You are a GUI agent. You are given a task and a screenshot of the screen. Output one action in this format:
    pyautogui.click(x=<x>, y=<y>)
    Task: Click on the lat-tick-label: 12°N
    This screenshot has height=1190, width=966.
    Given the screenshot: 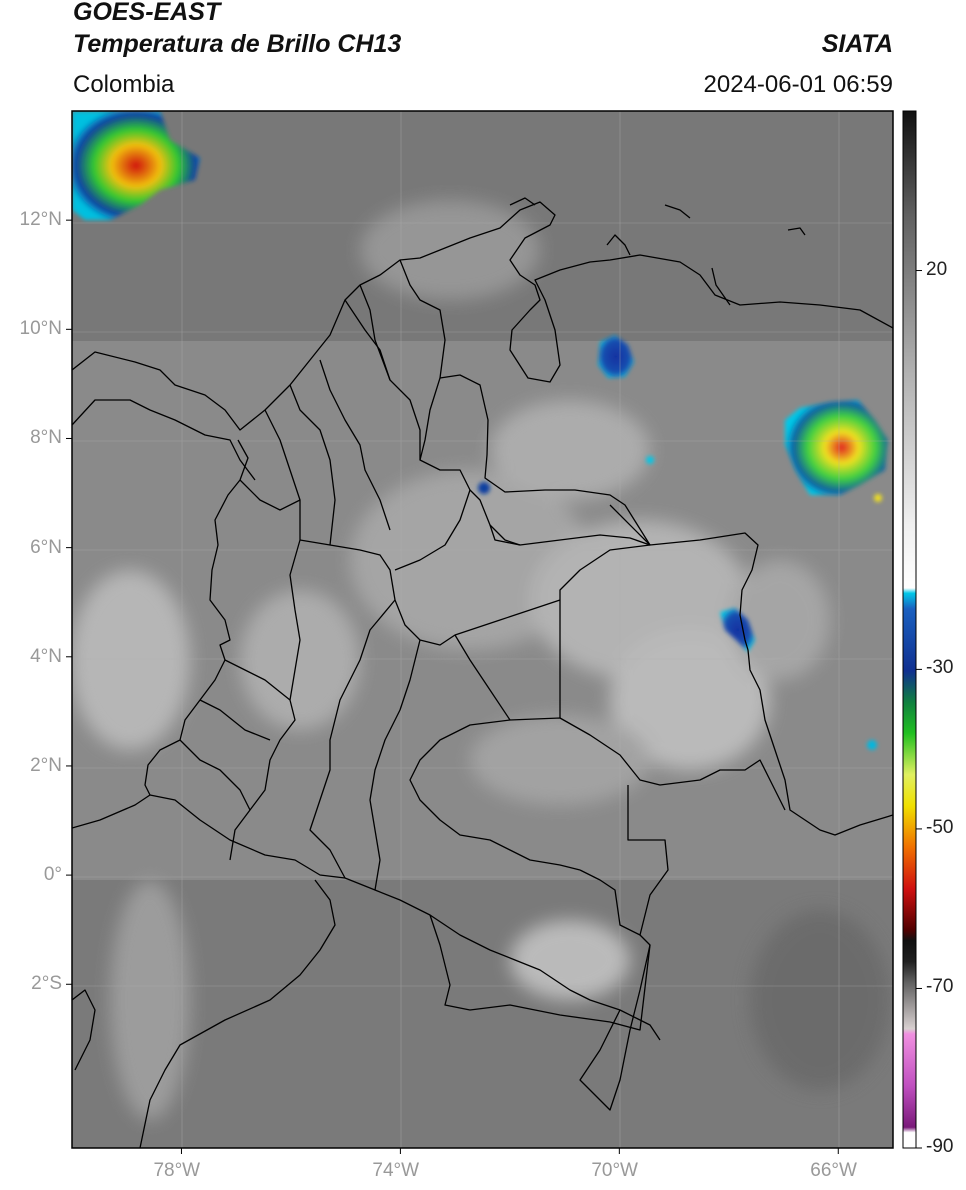 What is the action you would take?
    pyautogui.click(x=40, y=220)
    